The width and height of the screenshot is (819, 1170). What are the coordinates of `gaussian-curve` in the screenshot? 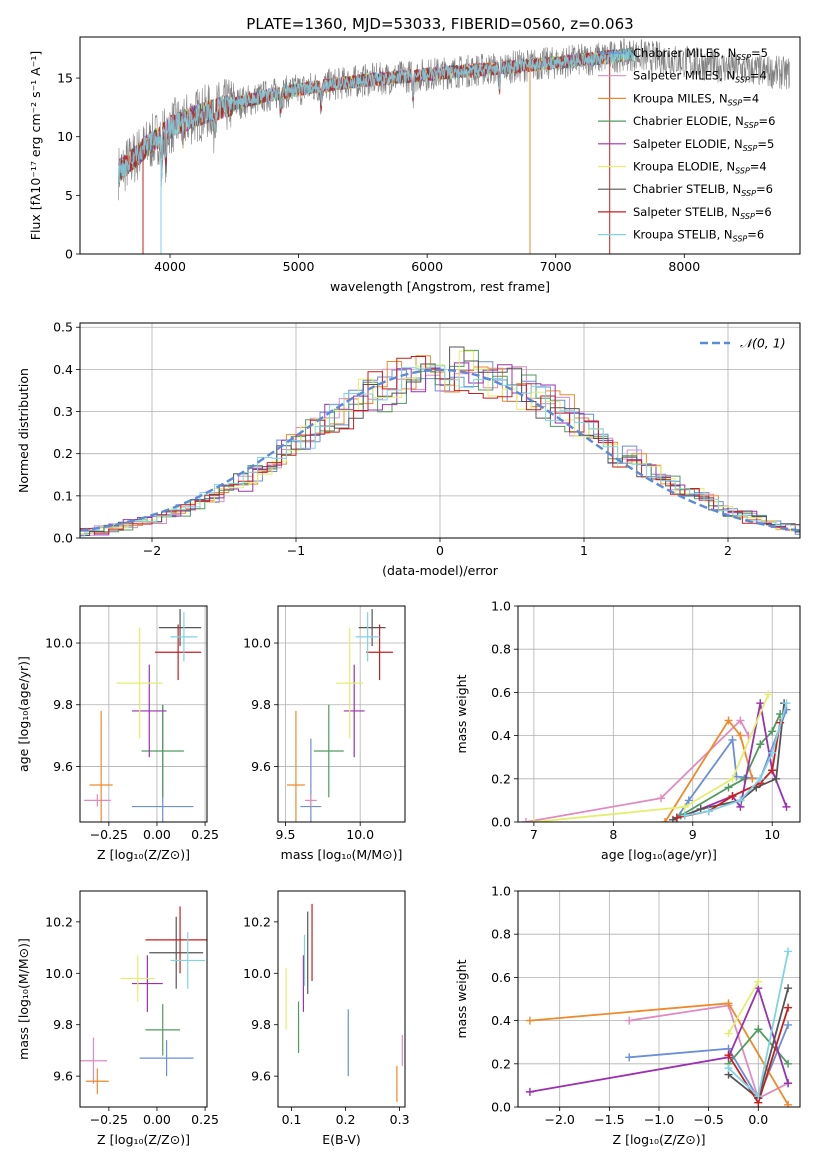 It's located at (440, 450).